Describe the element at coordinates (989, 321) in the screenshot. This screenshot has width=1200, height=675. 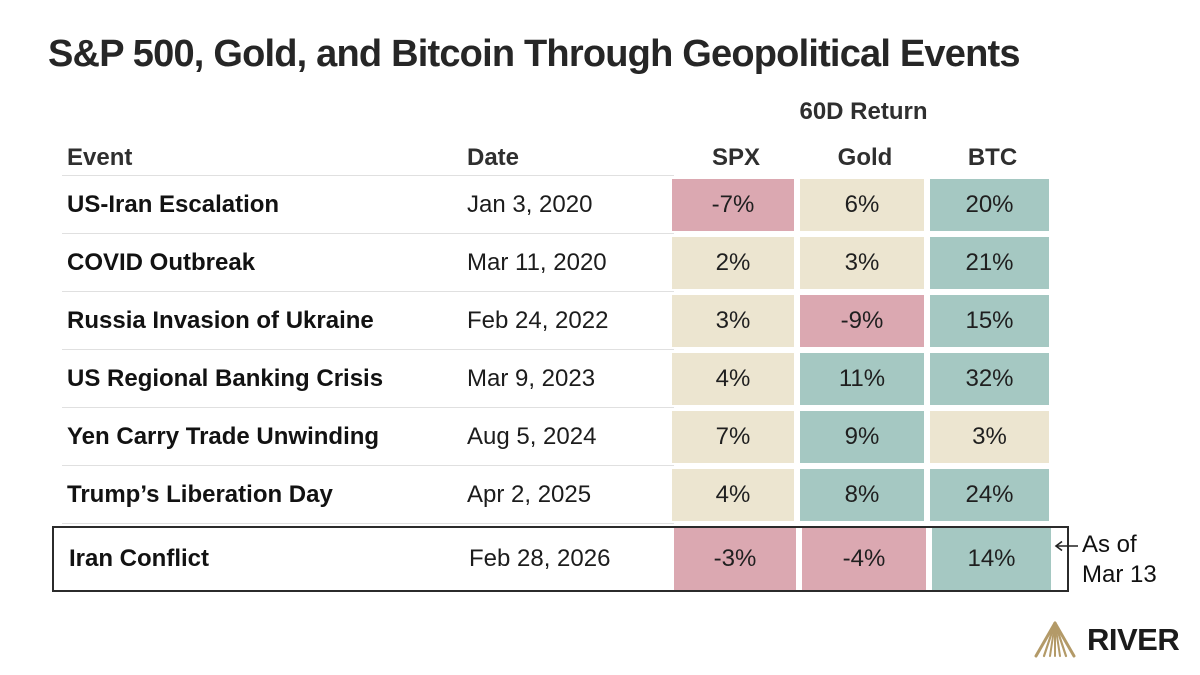
I see `btc-return-cell: 15%` at that location.